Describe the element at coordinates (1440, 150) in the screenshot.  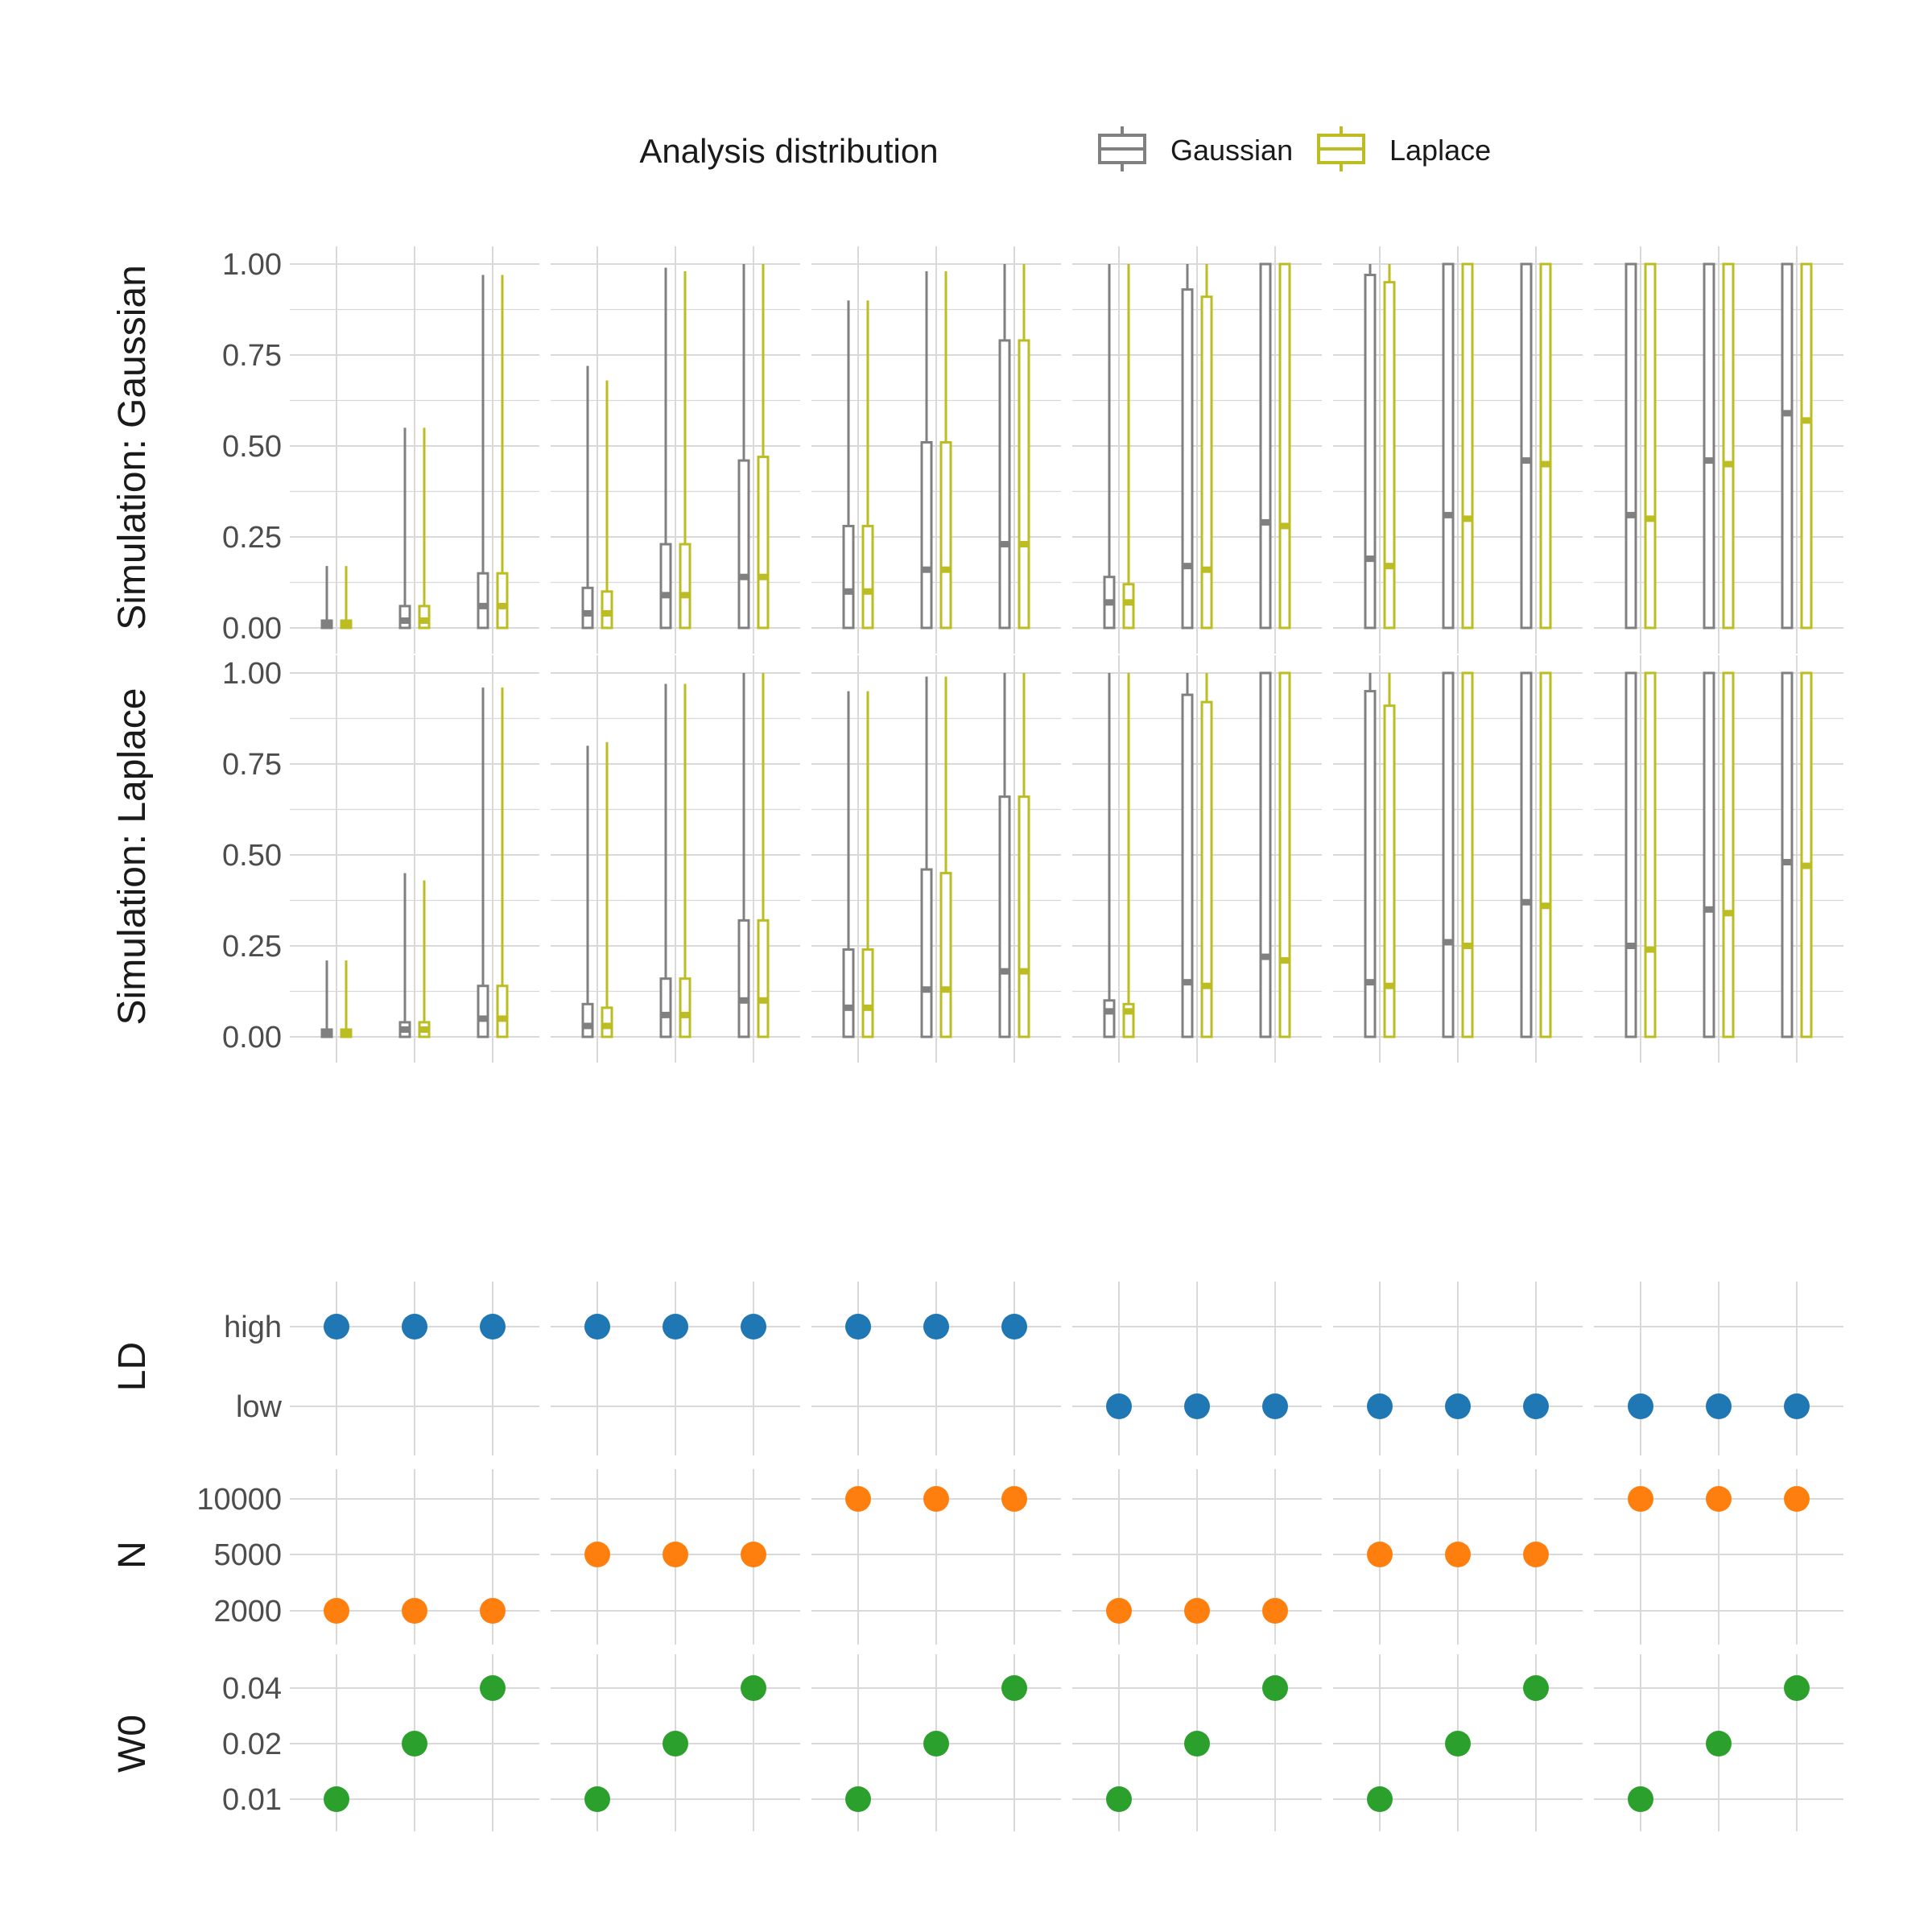
I see `legend-label-laplace: Laplace` at that location.